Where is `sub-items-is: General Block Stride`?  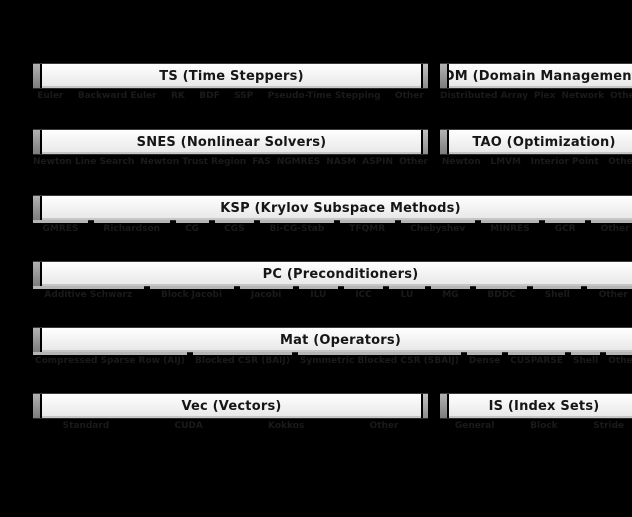 sub-items-is: General Block Stride is located at coordinates (536, 427).